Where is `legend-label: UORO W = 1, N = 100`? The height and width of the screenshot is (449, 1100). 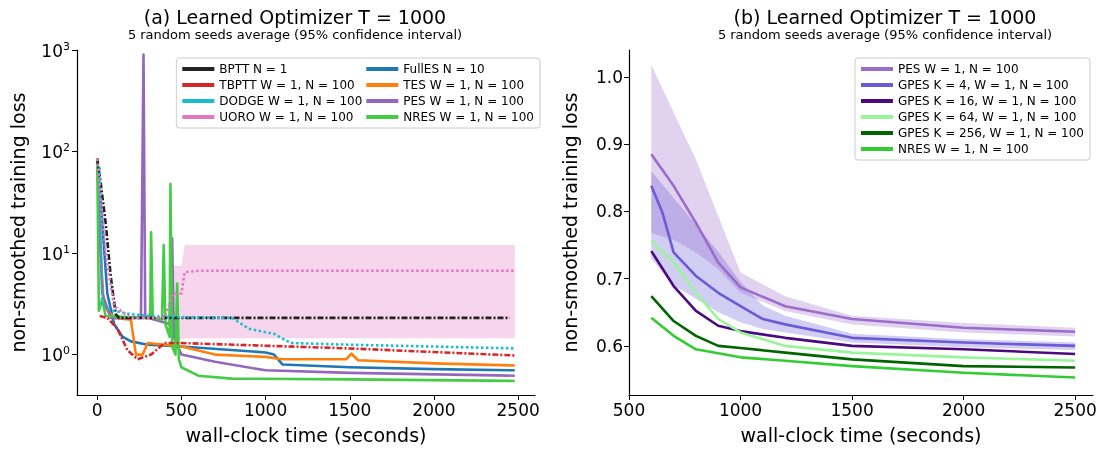 legend-label: UORO W = 1, N = 100 is located at coordinates (286, 117).